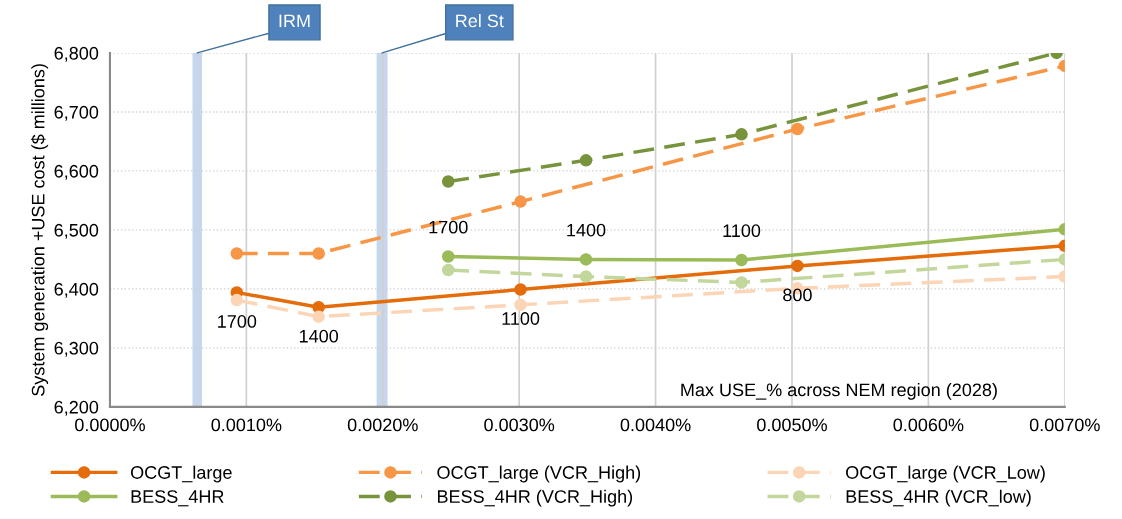 This screenshot has width=1122, height=519. Describe the element at coordinates (1064, 425) in the screenshot. I see `x-tick-label: 0.0070%` at that location.